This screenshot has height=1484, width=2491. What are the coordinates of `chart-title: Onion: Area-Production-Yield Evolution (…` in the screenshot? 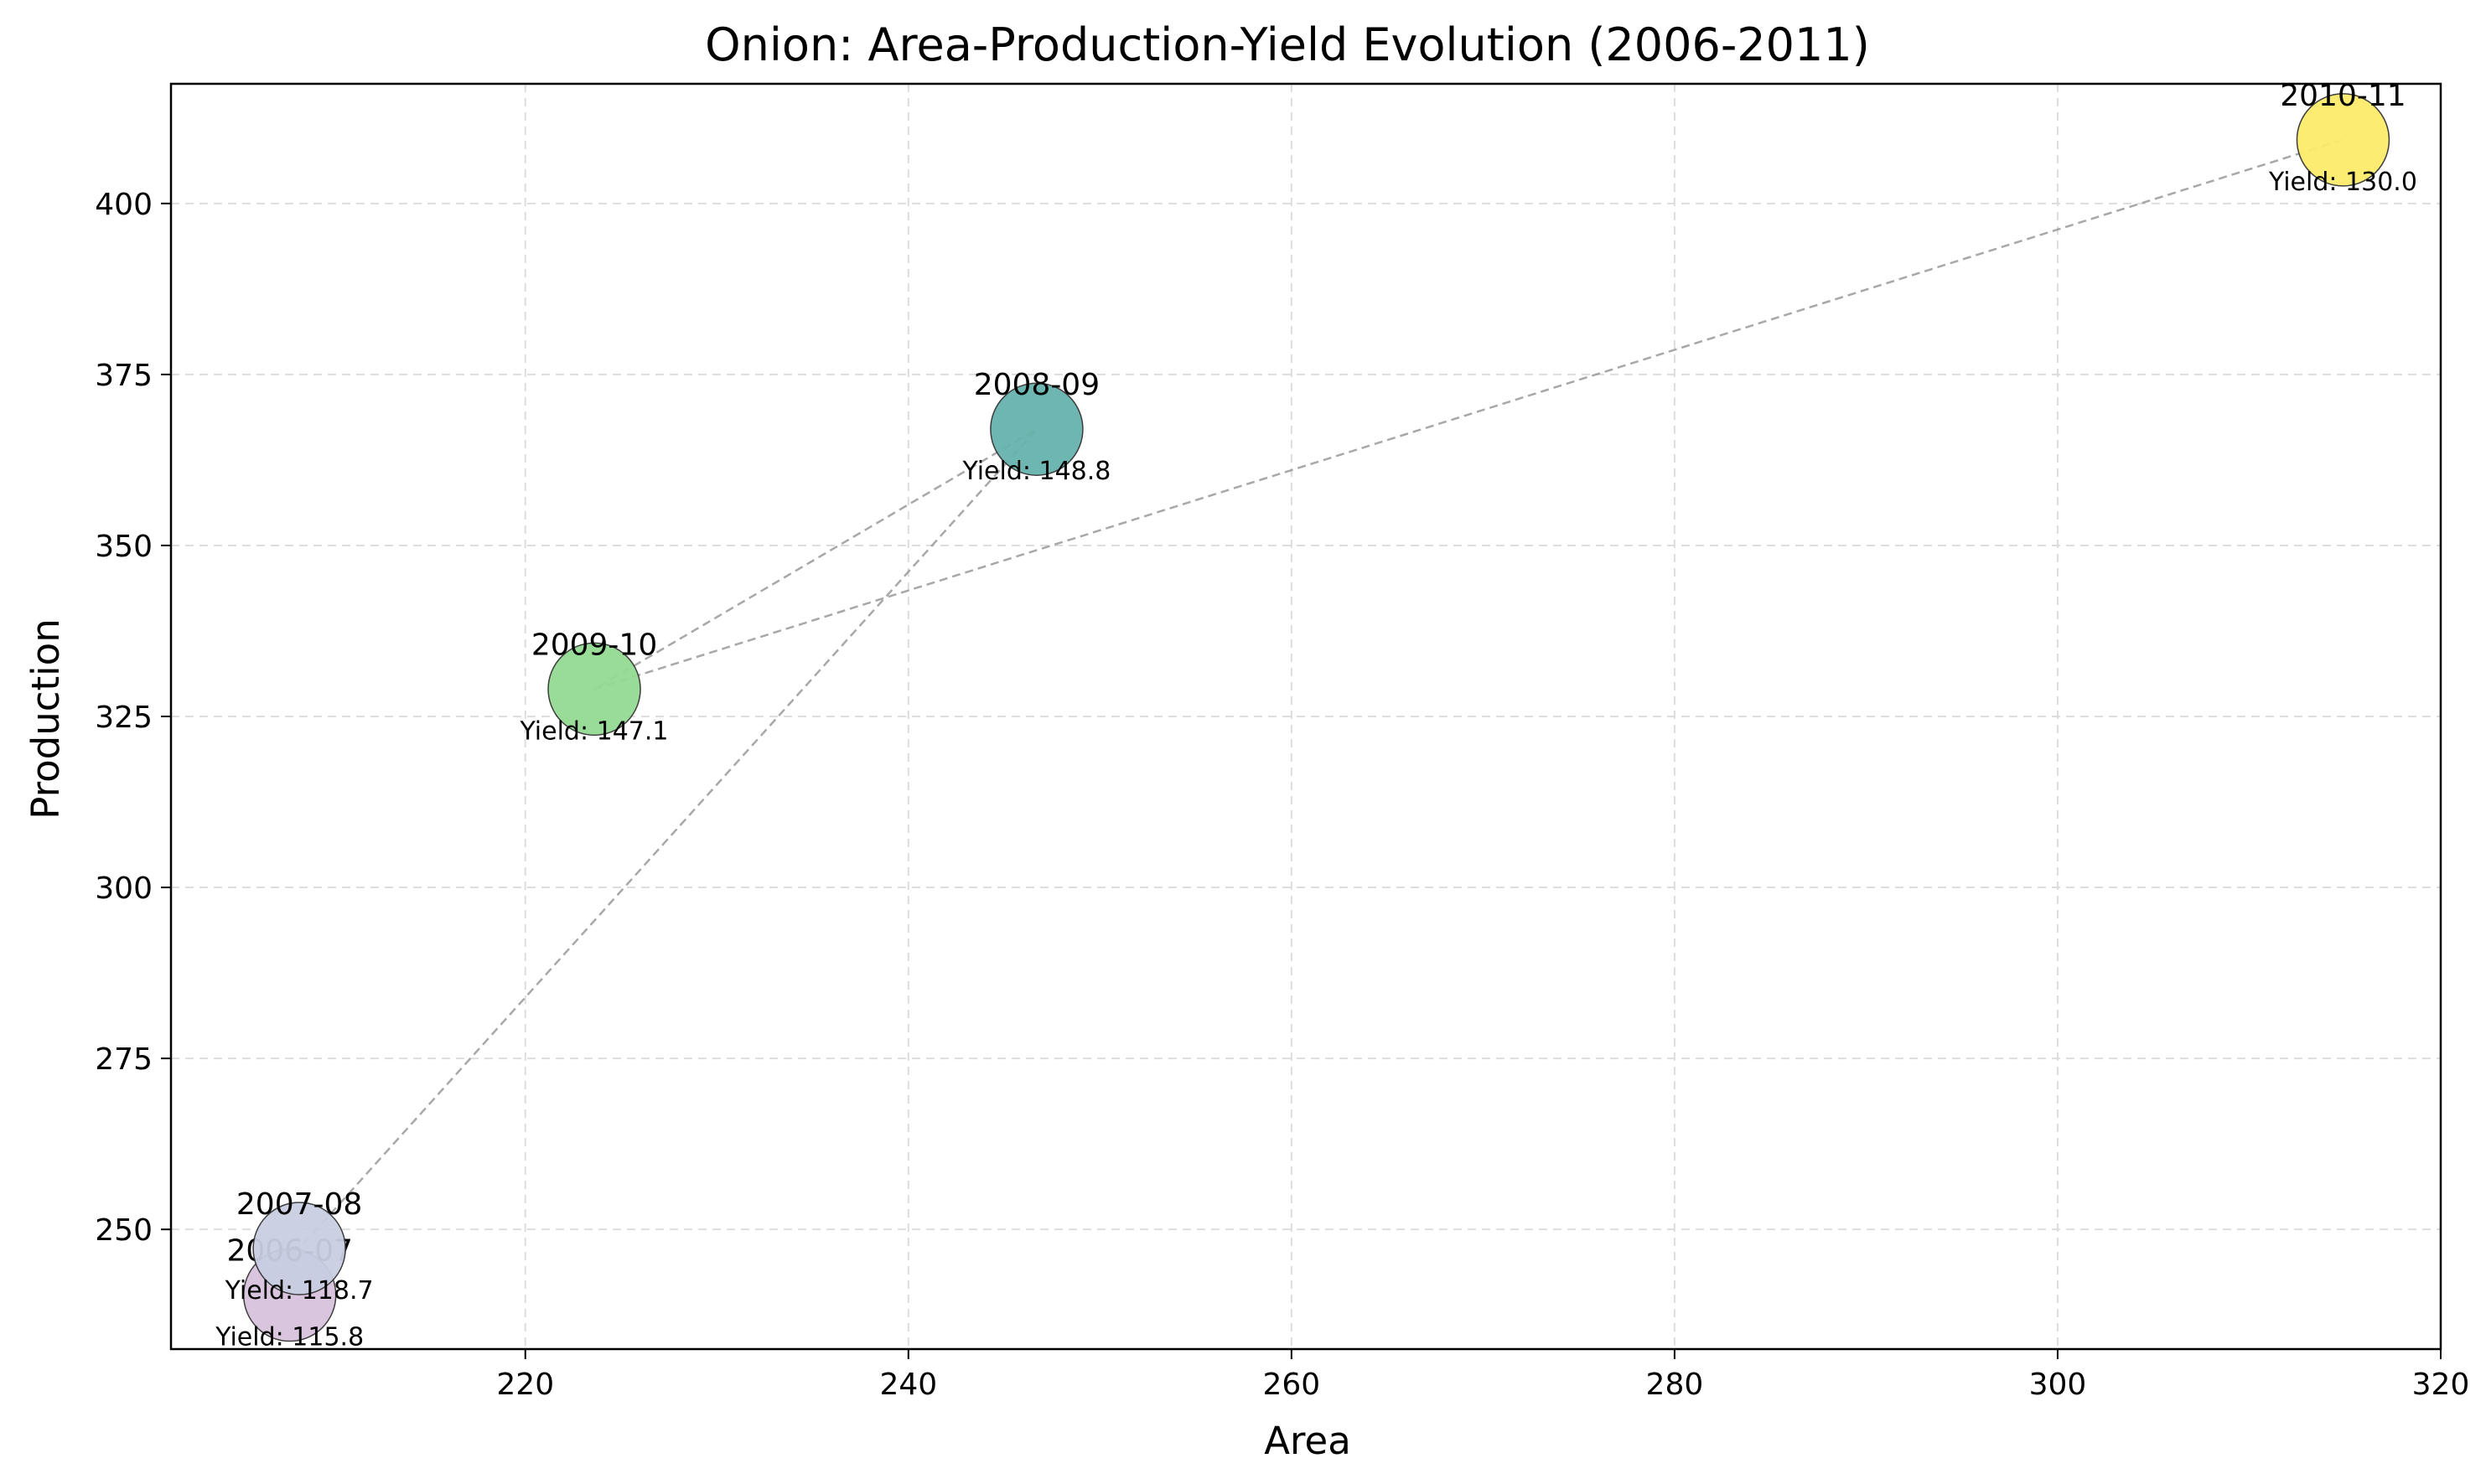 It's located at (1287, 44).